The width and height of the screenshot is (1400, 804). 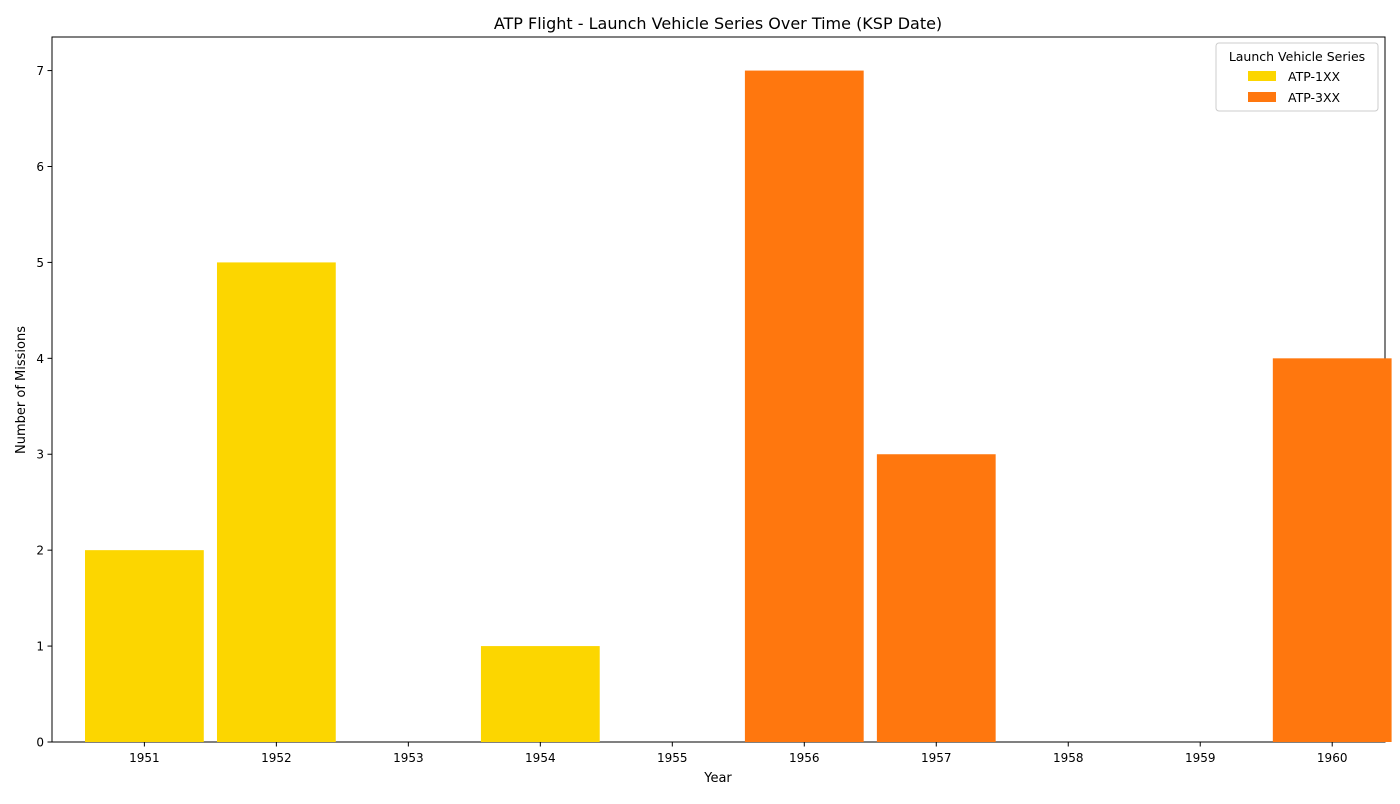 What do you see at coordinates (1297, 56) in the screenshot?
I see `legend-title: Launch Vehicle Series` at bounding box center [1297, 56].